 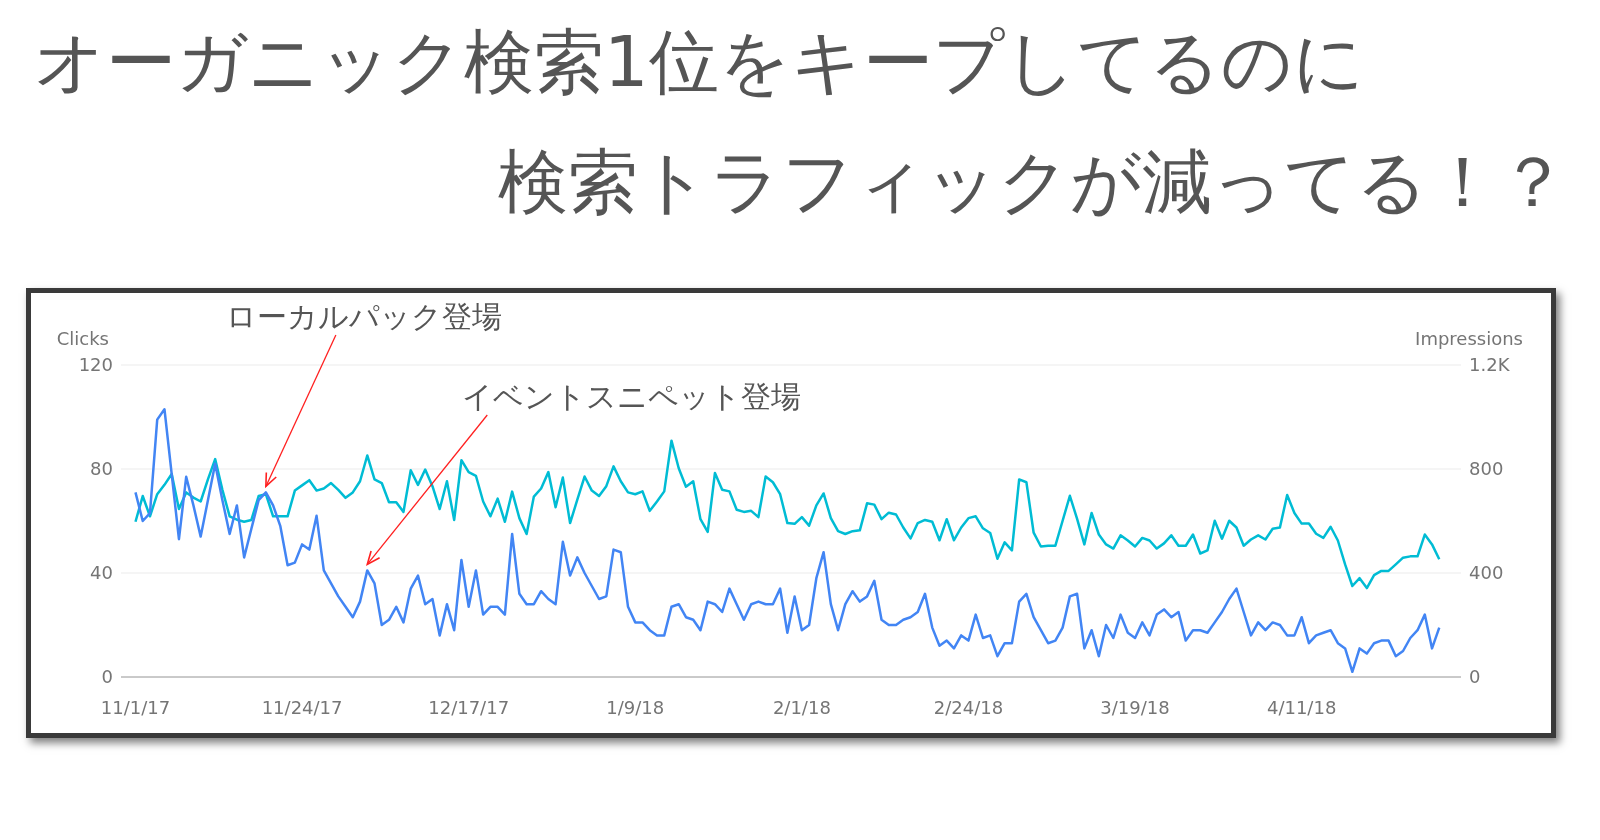 What do you see at coordinates (801, 707) in the screenshot?
I see `x-tick-label: 2/1/18` at bounding box center [801, 707].